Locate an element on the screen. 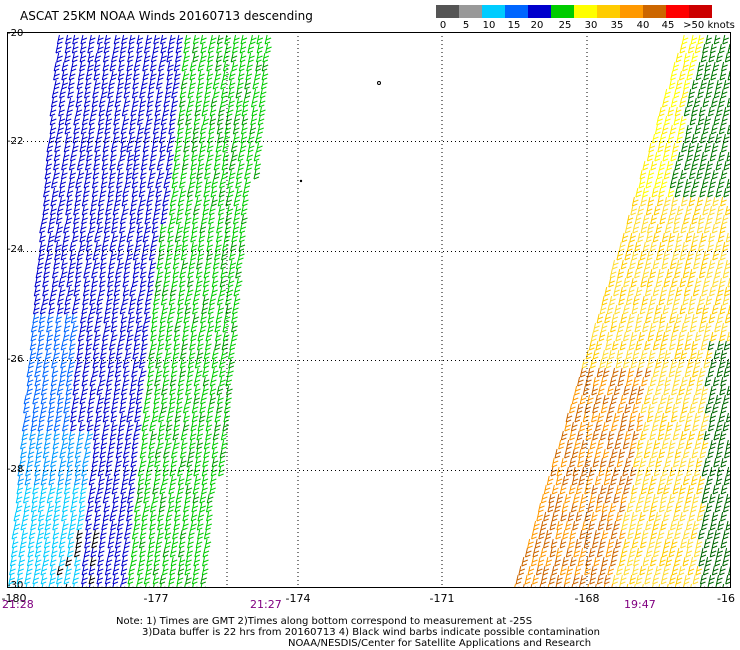 This screenshot has width=740, height=650. lon-label: -16 is located at coordinates (726, 598).